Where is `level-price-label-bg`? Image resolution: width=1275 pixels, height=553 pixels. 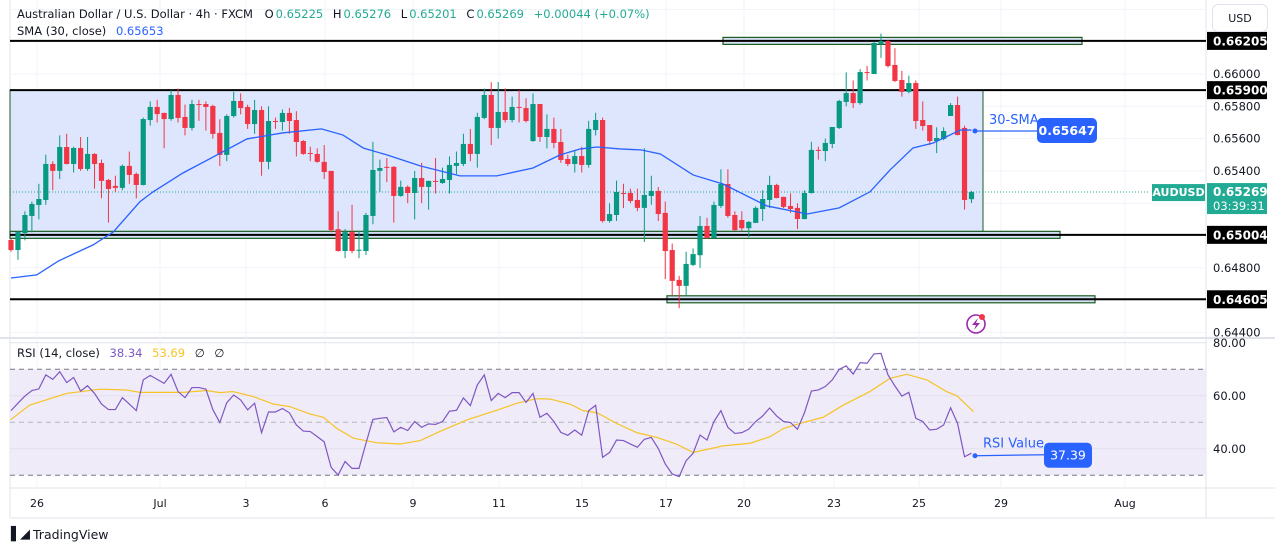
level-price-label-bg is located at coordinates (1237, 299).